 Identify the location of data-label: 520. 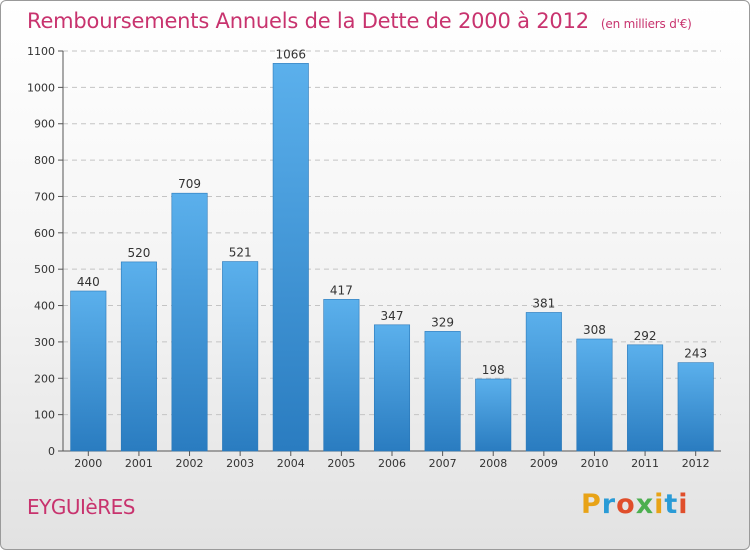
(138, 253).